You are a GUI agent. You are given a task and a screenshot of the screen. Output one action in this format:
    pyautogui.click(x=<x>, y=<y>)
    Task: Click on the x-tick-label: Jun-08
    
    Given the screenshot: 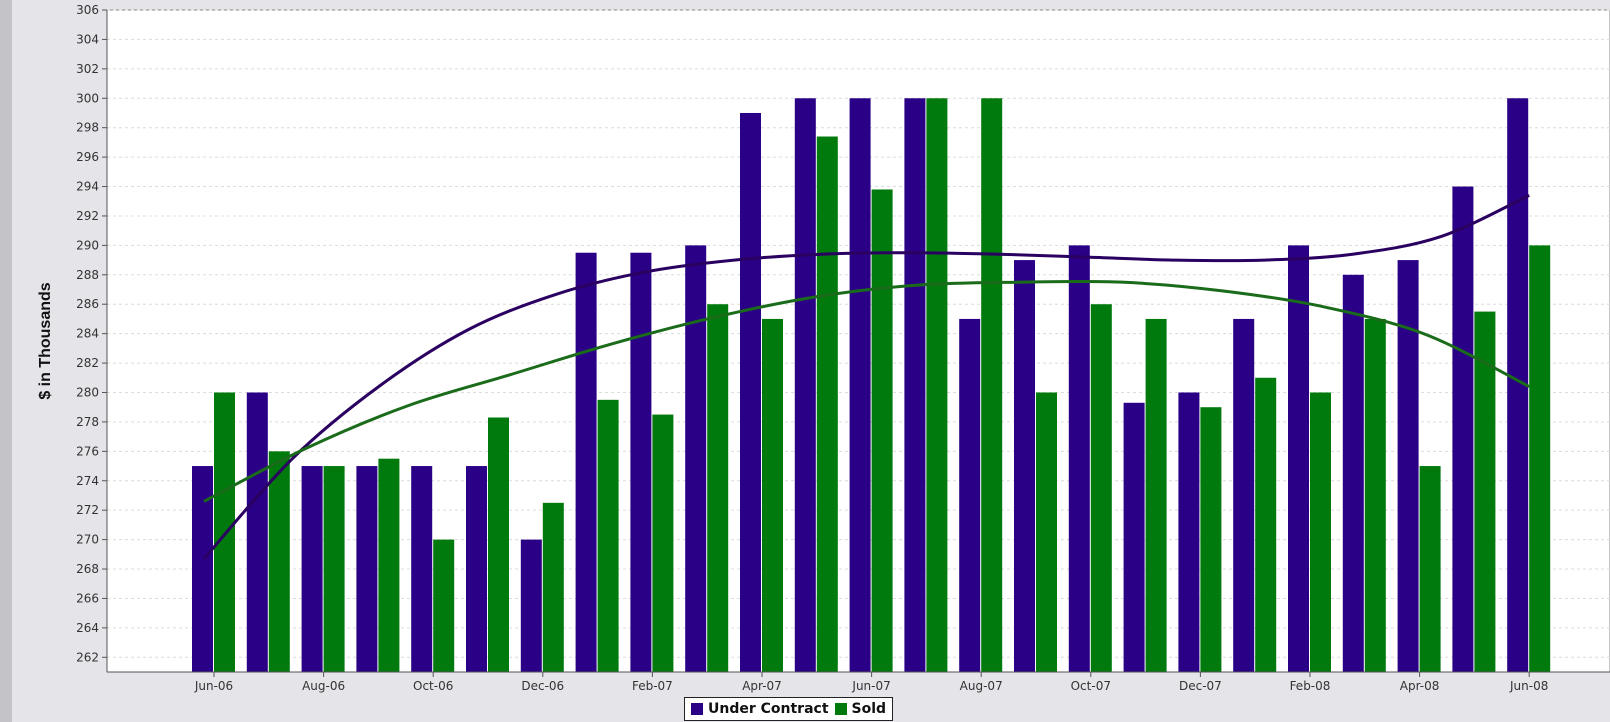 What is the action you would take?
    pyautogui.click(x=1528, y=686)
    